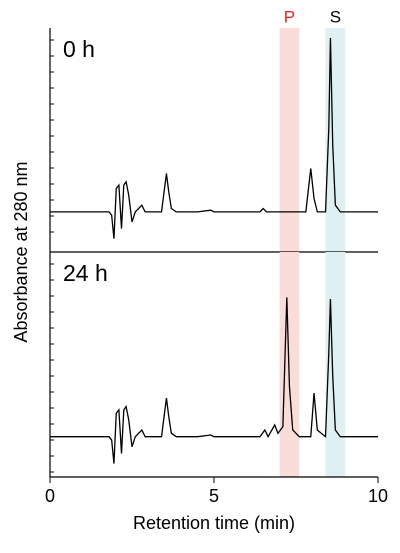 The height and width of the screenshot is (553, 400). What do you see at coordinates (335, 16) in the screenshot?
I see `band-label: S` at bounding box center [335, 16].